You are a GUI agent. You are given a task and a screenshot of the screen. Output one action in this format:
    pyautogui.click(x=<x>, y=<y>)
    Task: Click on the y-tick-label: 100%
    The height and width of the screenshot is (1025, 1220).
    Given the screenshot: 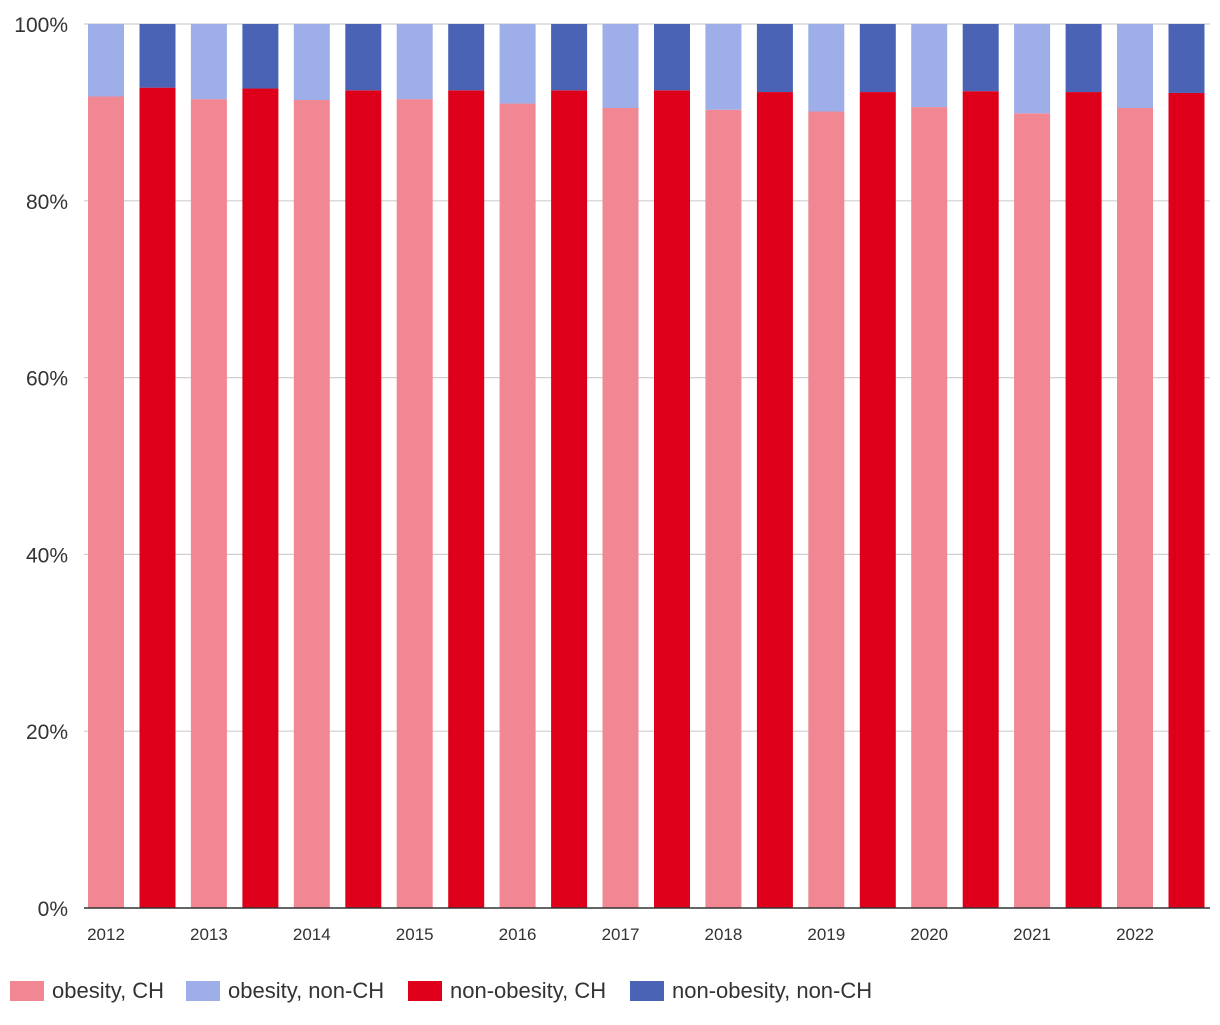 What is the action you would take?
    pyautogui.click(x=41, y=25)
    